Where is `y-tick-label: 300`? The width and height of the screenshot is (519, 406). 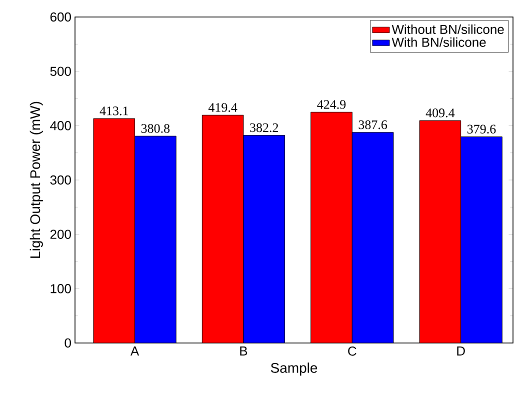
y-tick-label: 300 is located at coordinates (60, 180).